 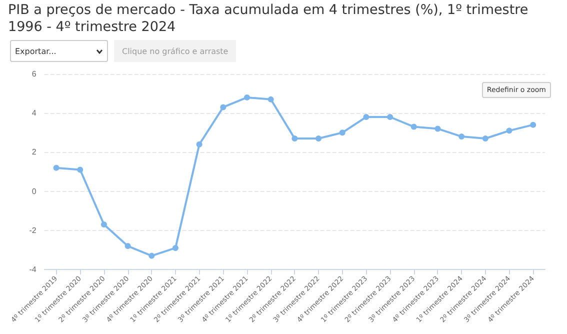 I want to click on y-tick-label: 2, so click(x=34, y=152).